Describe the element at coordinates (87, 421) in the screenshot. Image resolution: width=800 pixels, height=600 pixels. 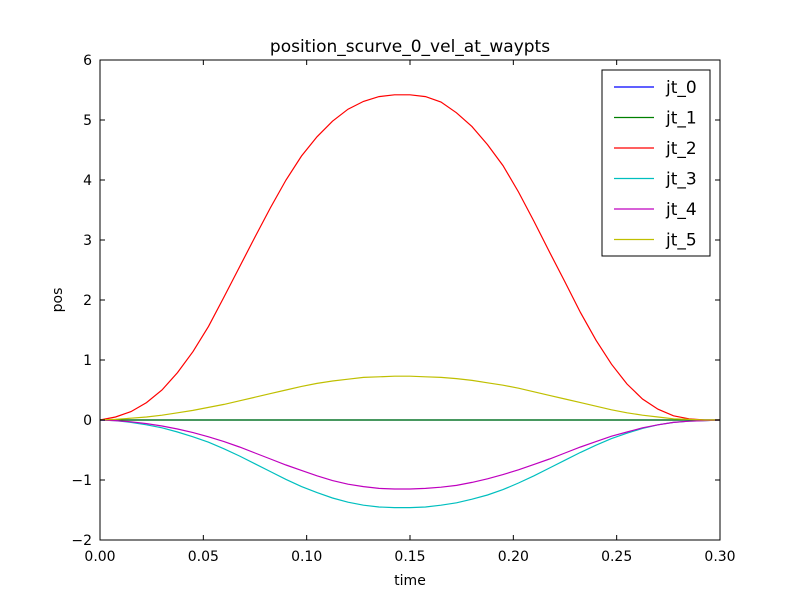
I see `y-tick-label: 0` at that location.